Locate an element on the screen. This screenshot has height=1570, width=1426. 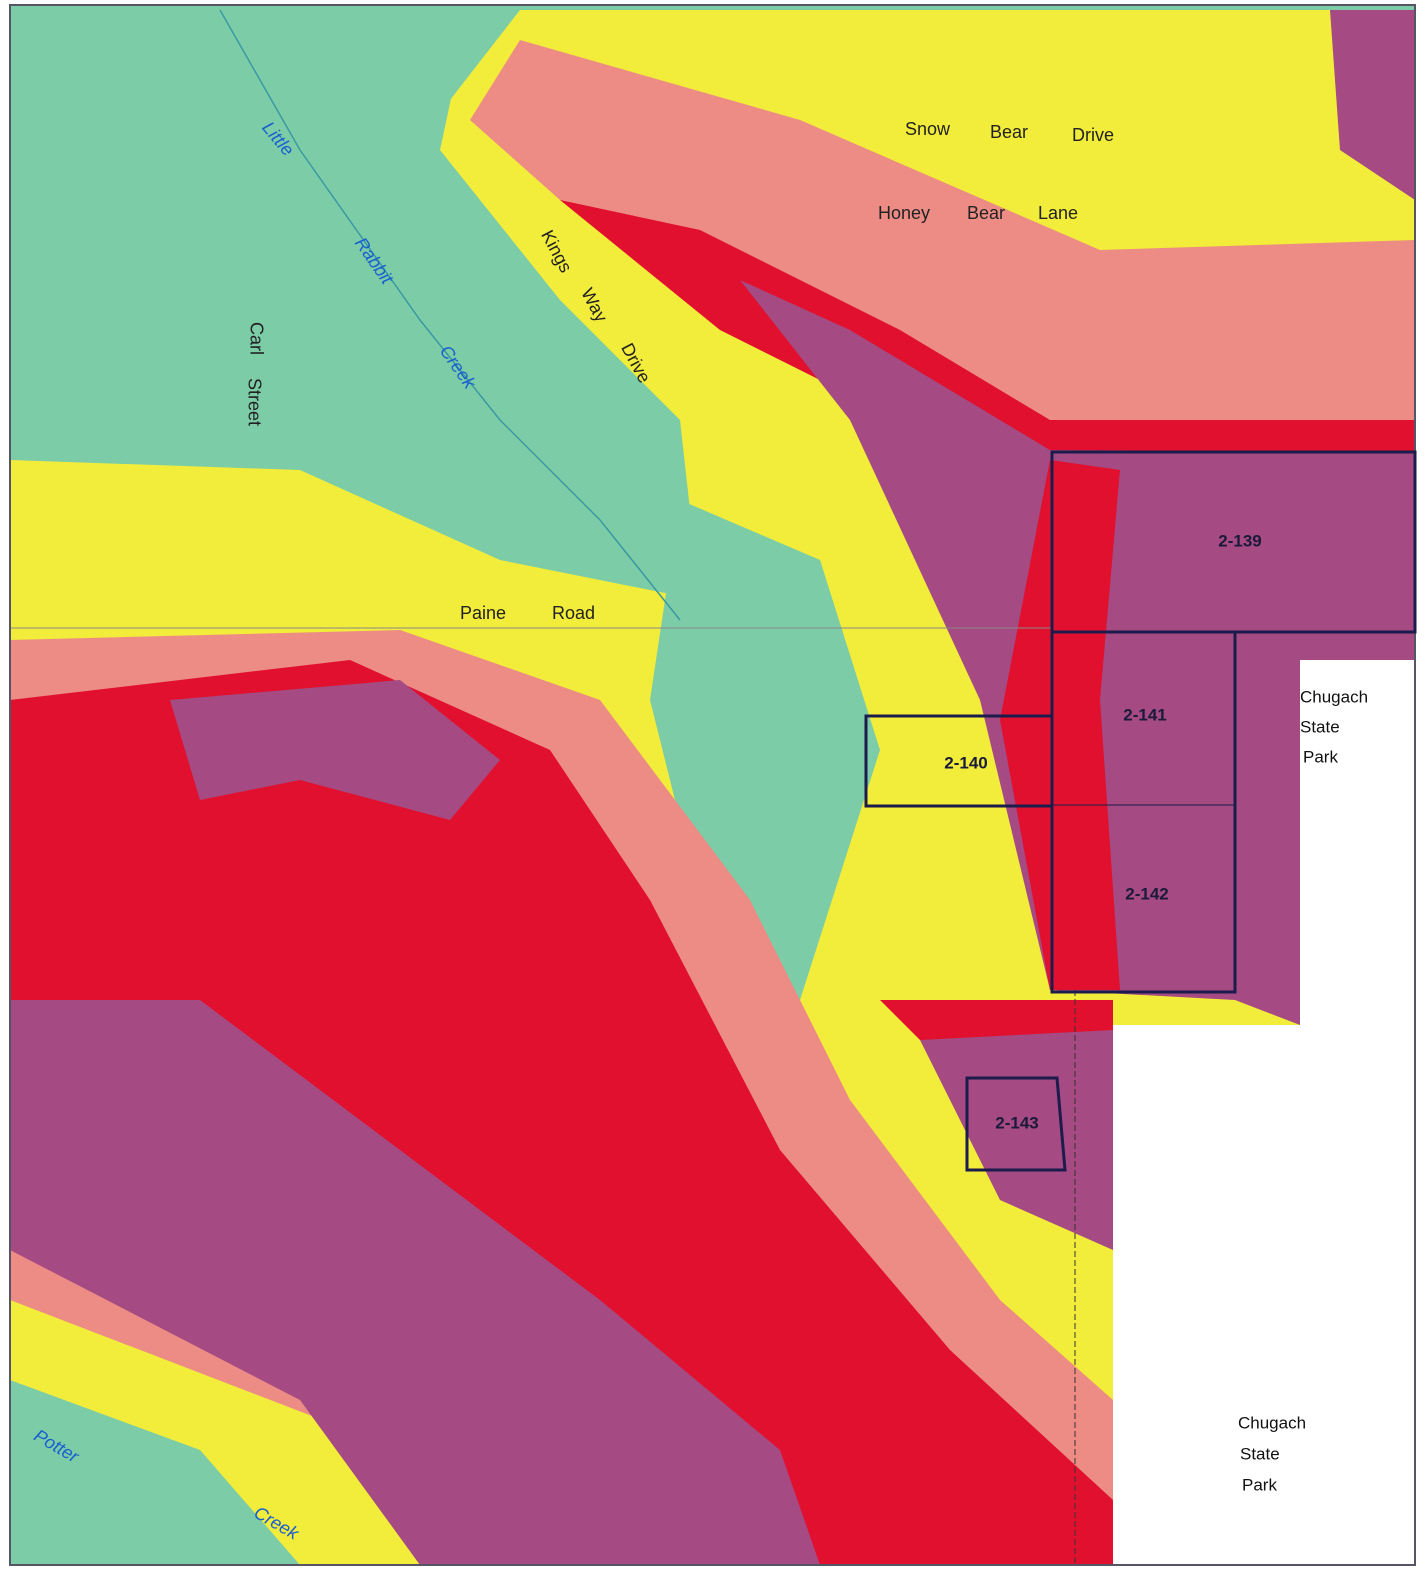
parcel-label: 2-139 is located at coordinates (1239, 540).